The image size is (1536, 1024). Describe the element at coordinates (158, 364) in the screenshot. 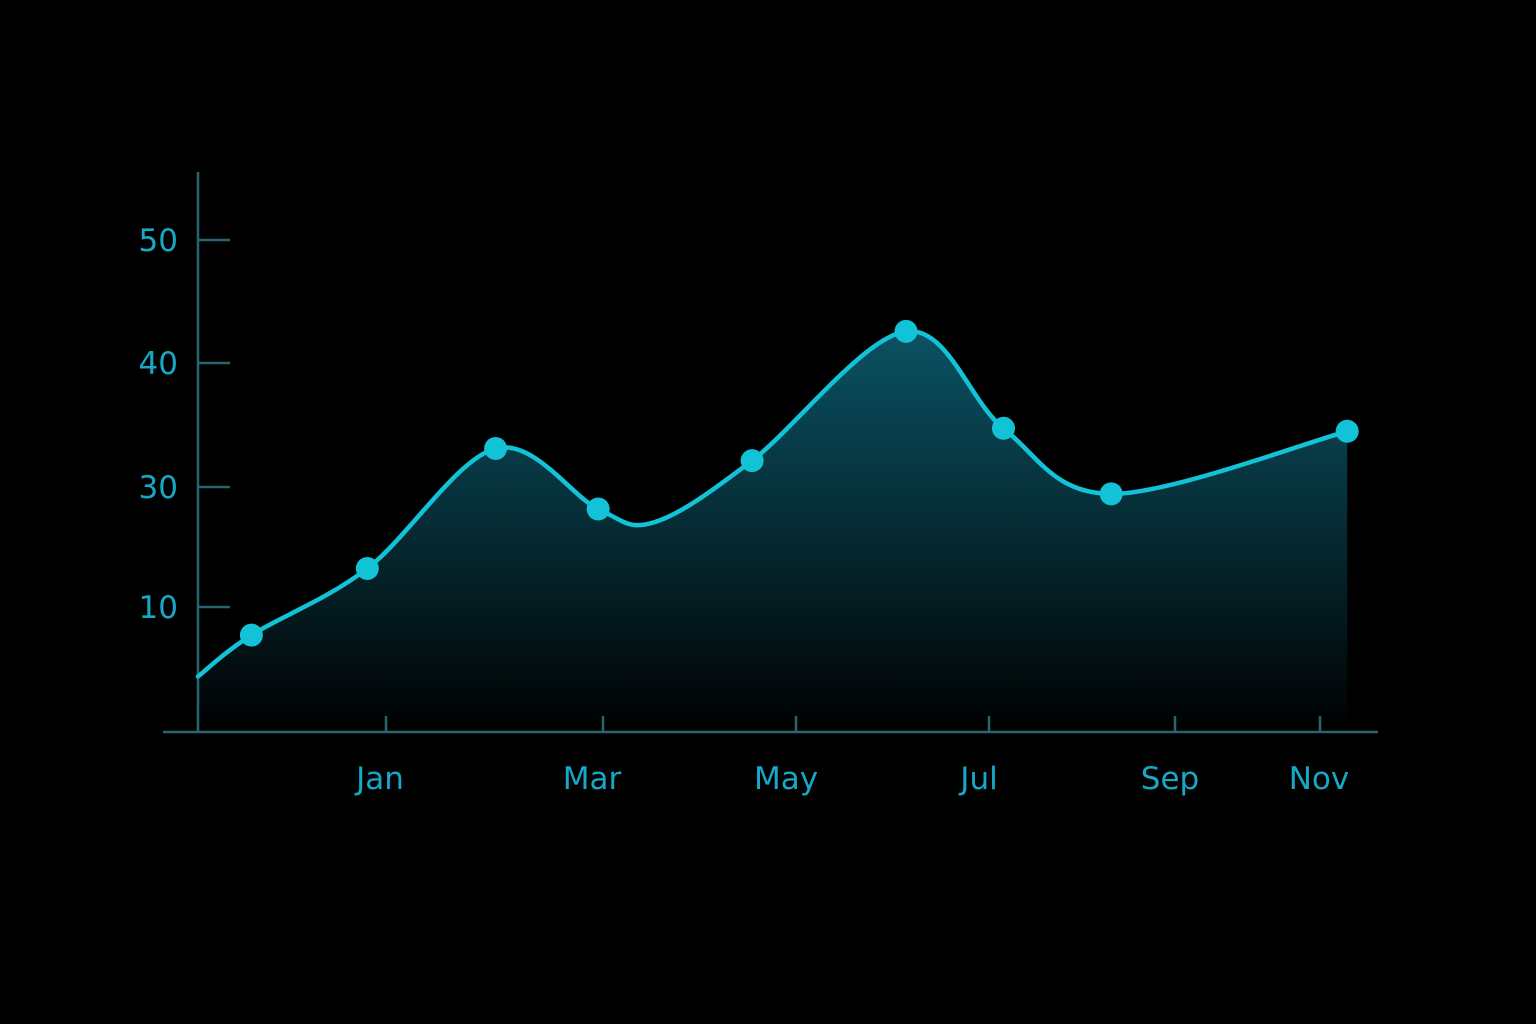

I see `y-tick-label: 40` at that location.